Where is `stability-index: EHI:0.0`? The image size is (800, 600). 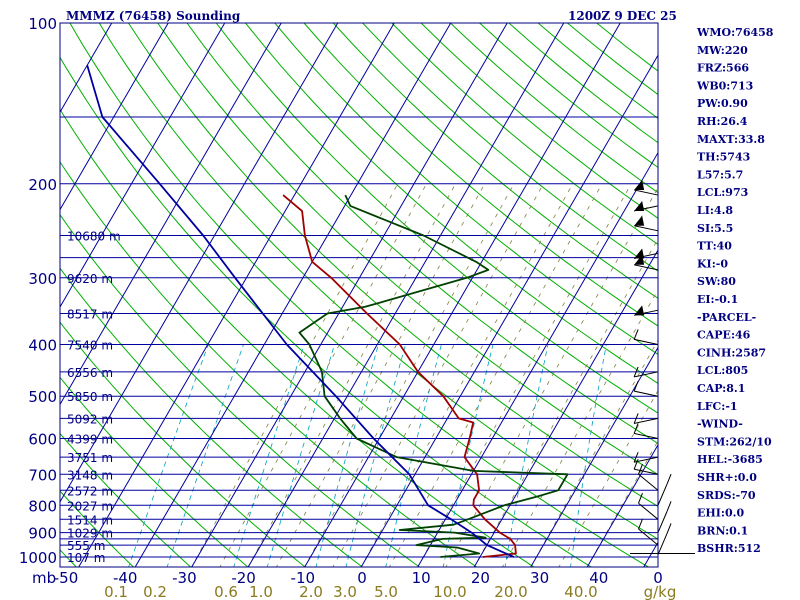 stability-index: EHI:0.0 is located at coordinates (720, 513).